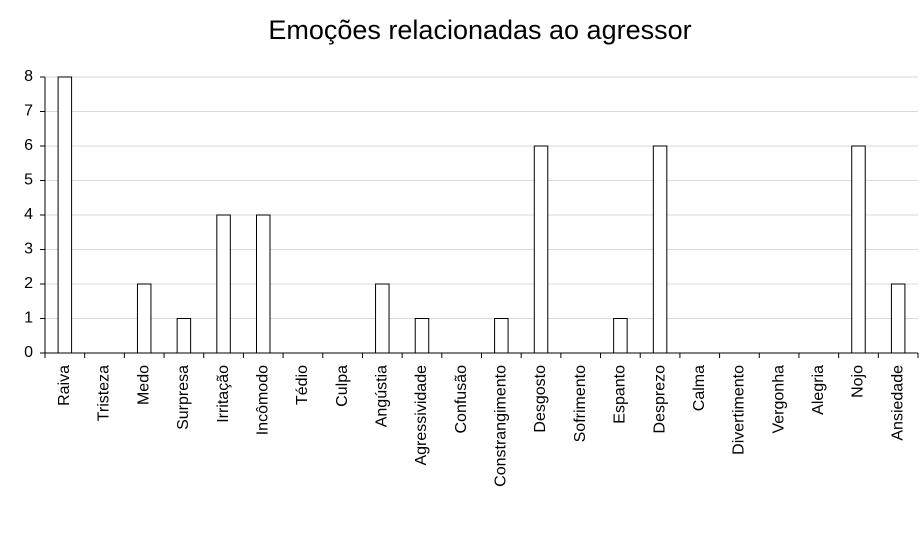 Image resolution: width=920 pixels, height=535 pixels. What do you see at coordinates (104, 393) in the screenshot?
I see `x-tick-label: Tristeza` at bounding box center [104, 393].